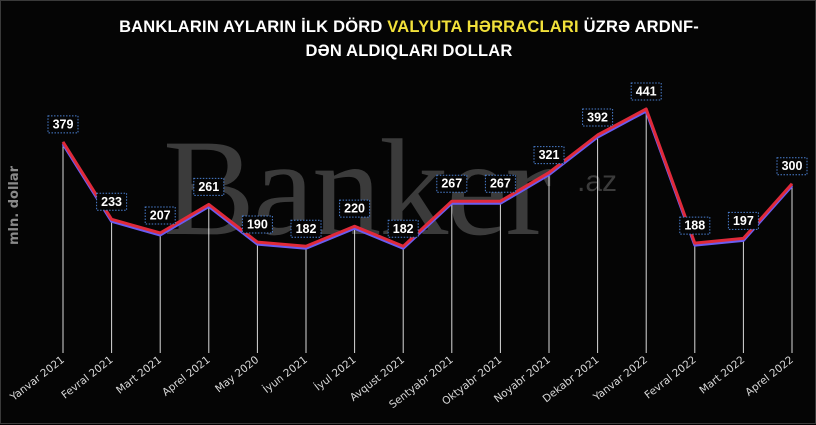 The width and height of the screenshot is (816, 425). What do you see at coordinates (36, 379) in the screenshot?
I see `x-tick-label: Yanvar 2021` at bounding box center [36, 379].